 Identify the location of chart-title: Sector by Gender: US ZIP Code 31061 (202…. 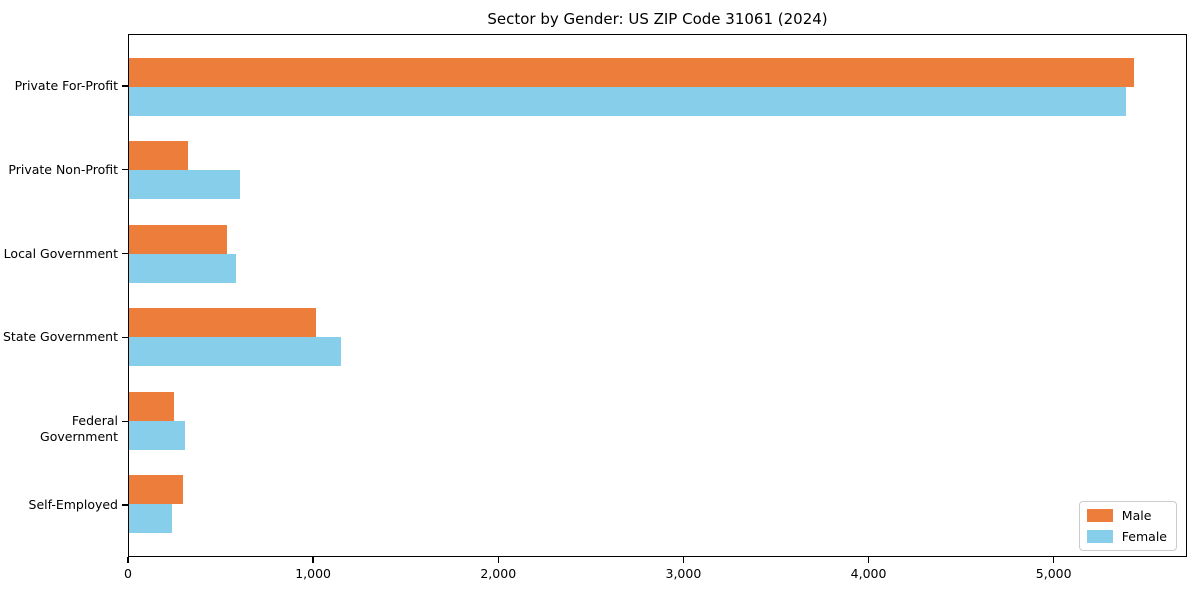
(657, 19).